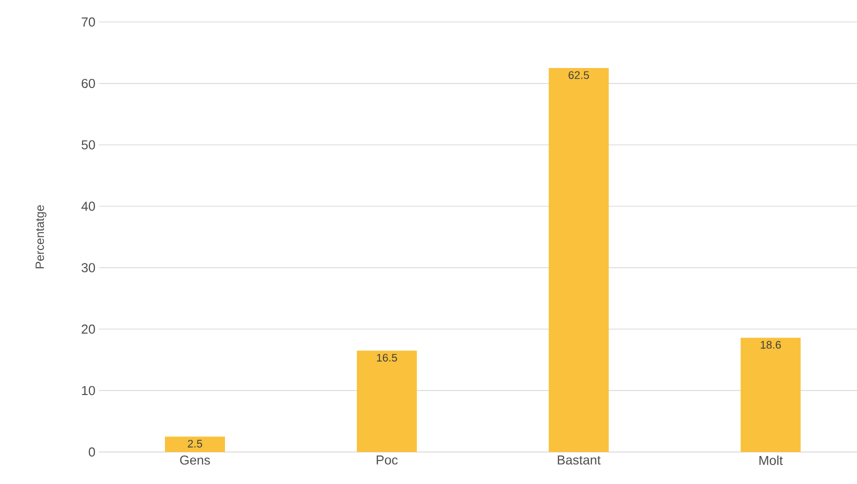 This screenshot has height=484, width=857. I want to click on x-tick-label: Molt, so click(771, 461).